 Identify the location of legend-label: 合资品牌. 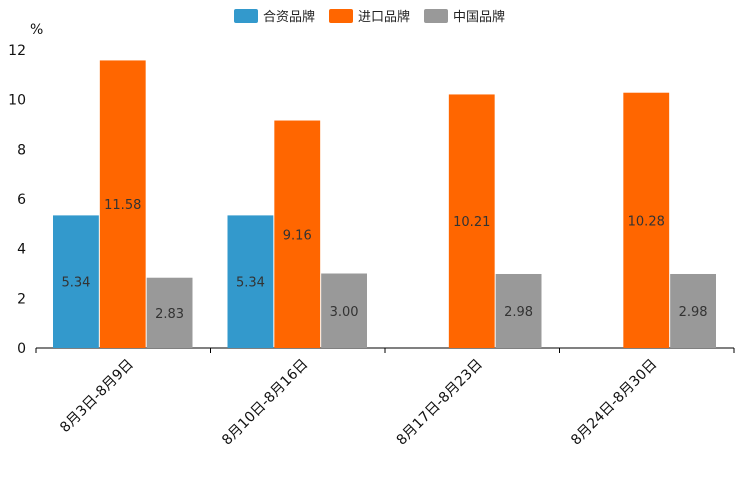
(289, 17).